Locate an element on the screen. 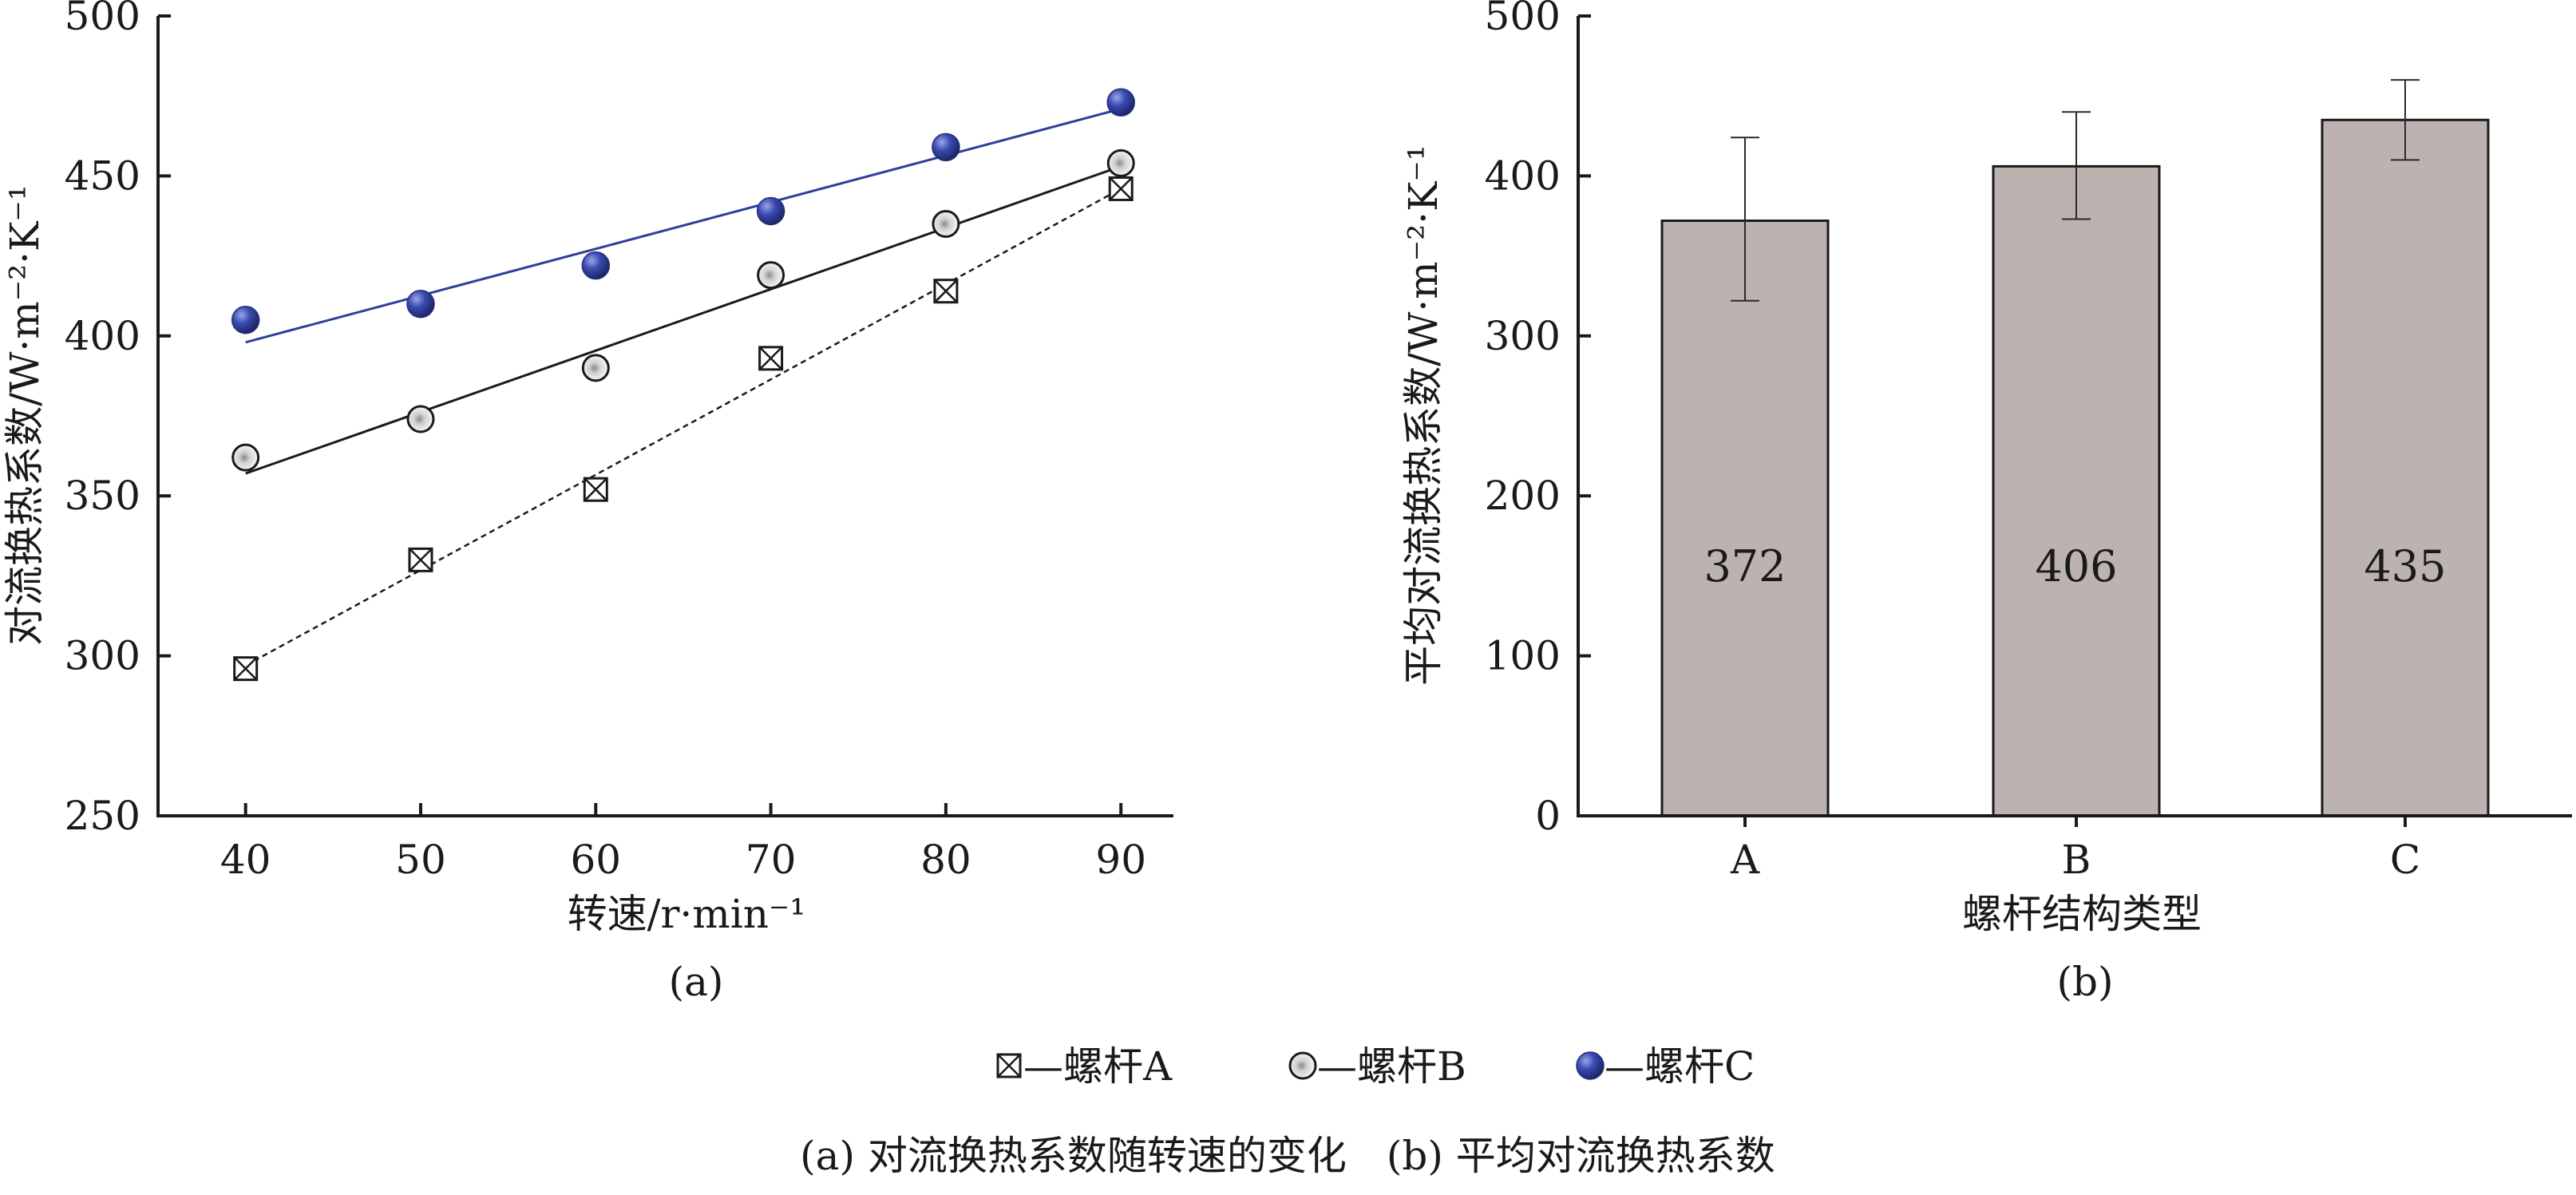 The image size is (2576, 1195). bar-value-label: 372 is located at coordinates (1745, 566).